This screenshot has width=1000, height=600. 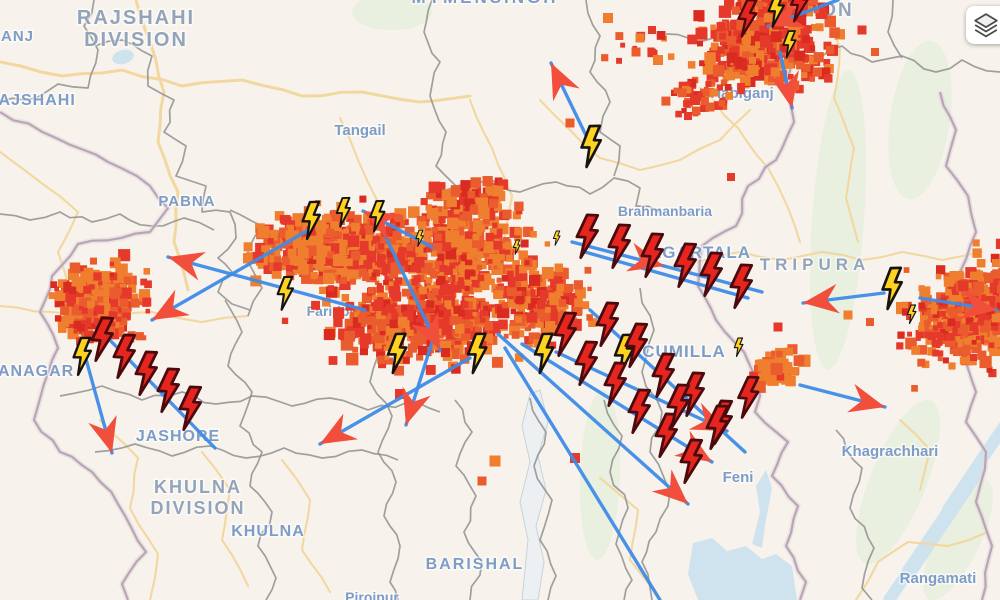 I want to click on map-label: Brahmanbaria, so click(x=665, y=211).